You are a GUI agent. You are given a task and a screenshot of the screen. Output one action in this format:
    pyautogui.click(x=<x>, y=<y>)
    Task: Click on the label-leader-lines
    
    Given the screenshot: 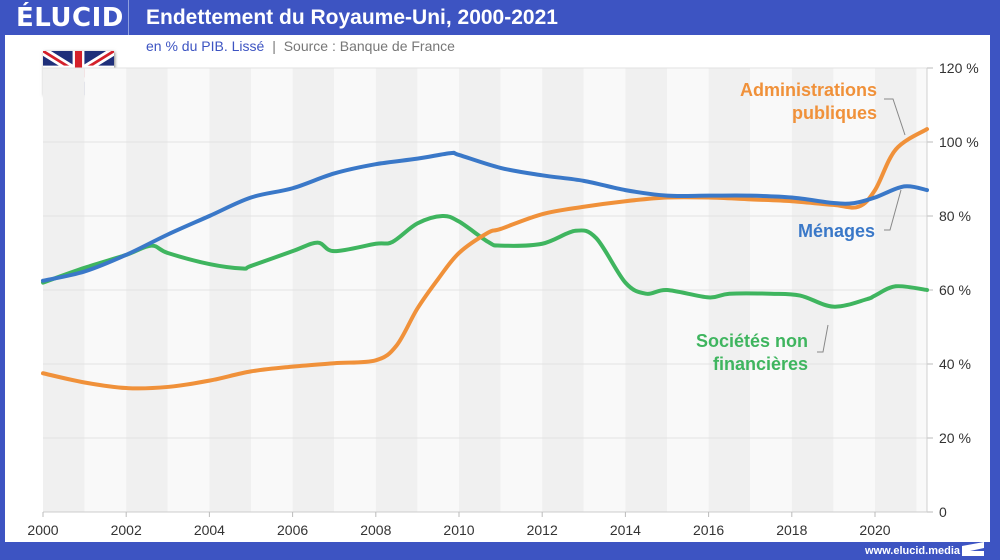 What is the action you would take?
    pyautogui.click(x=861, y=225)
    